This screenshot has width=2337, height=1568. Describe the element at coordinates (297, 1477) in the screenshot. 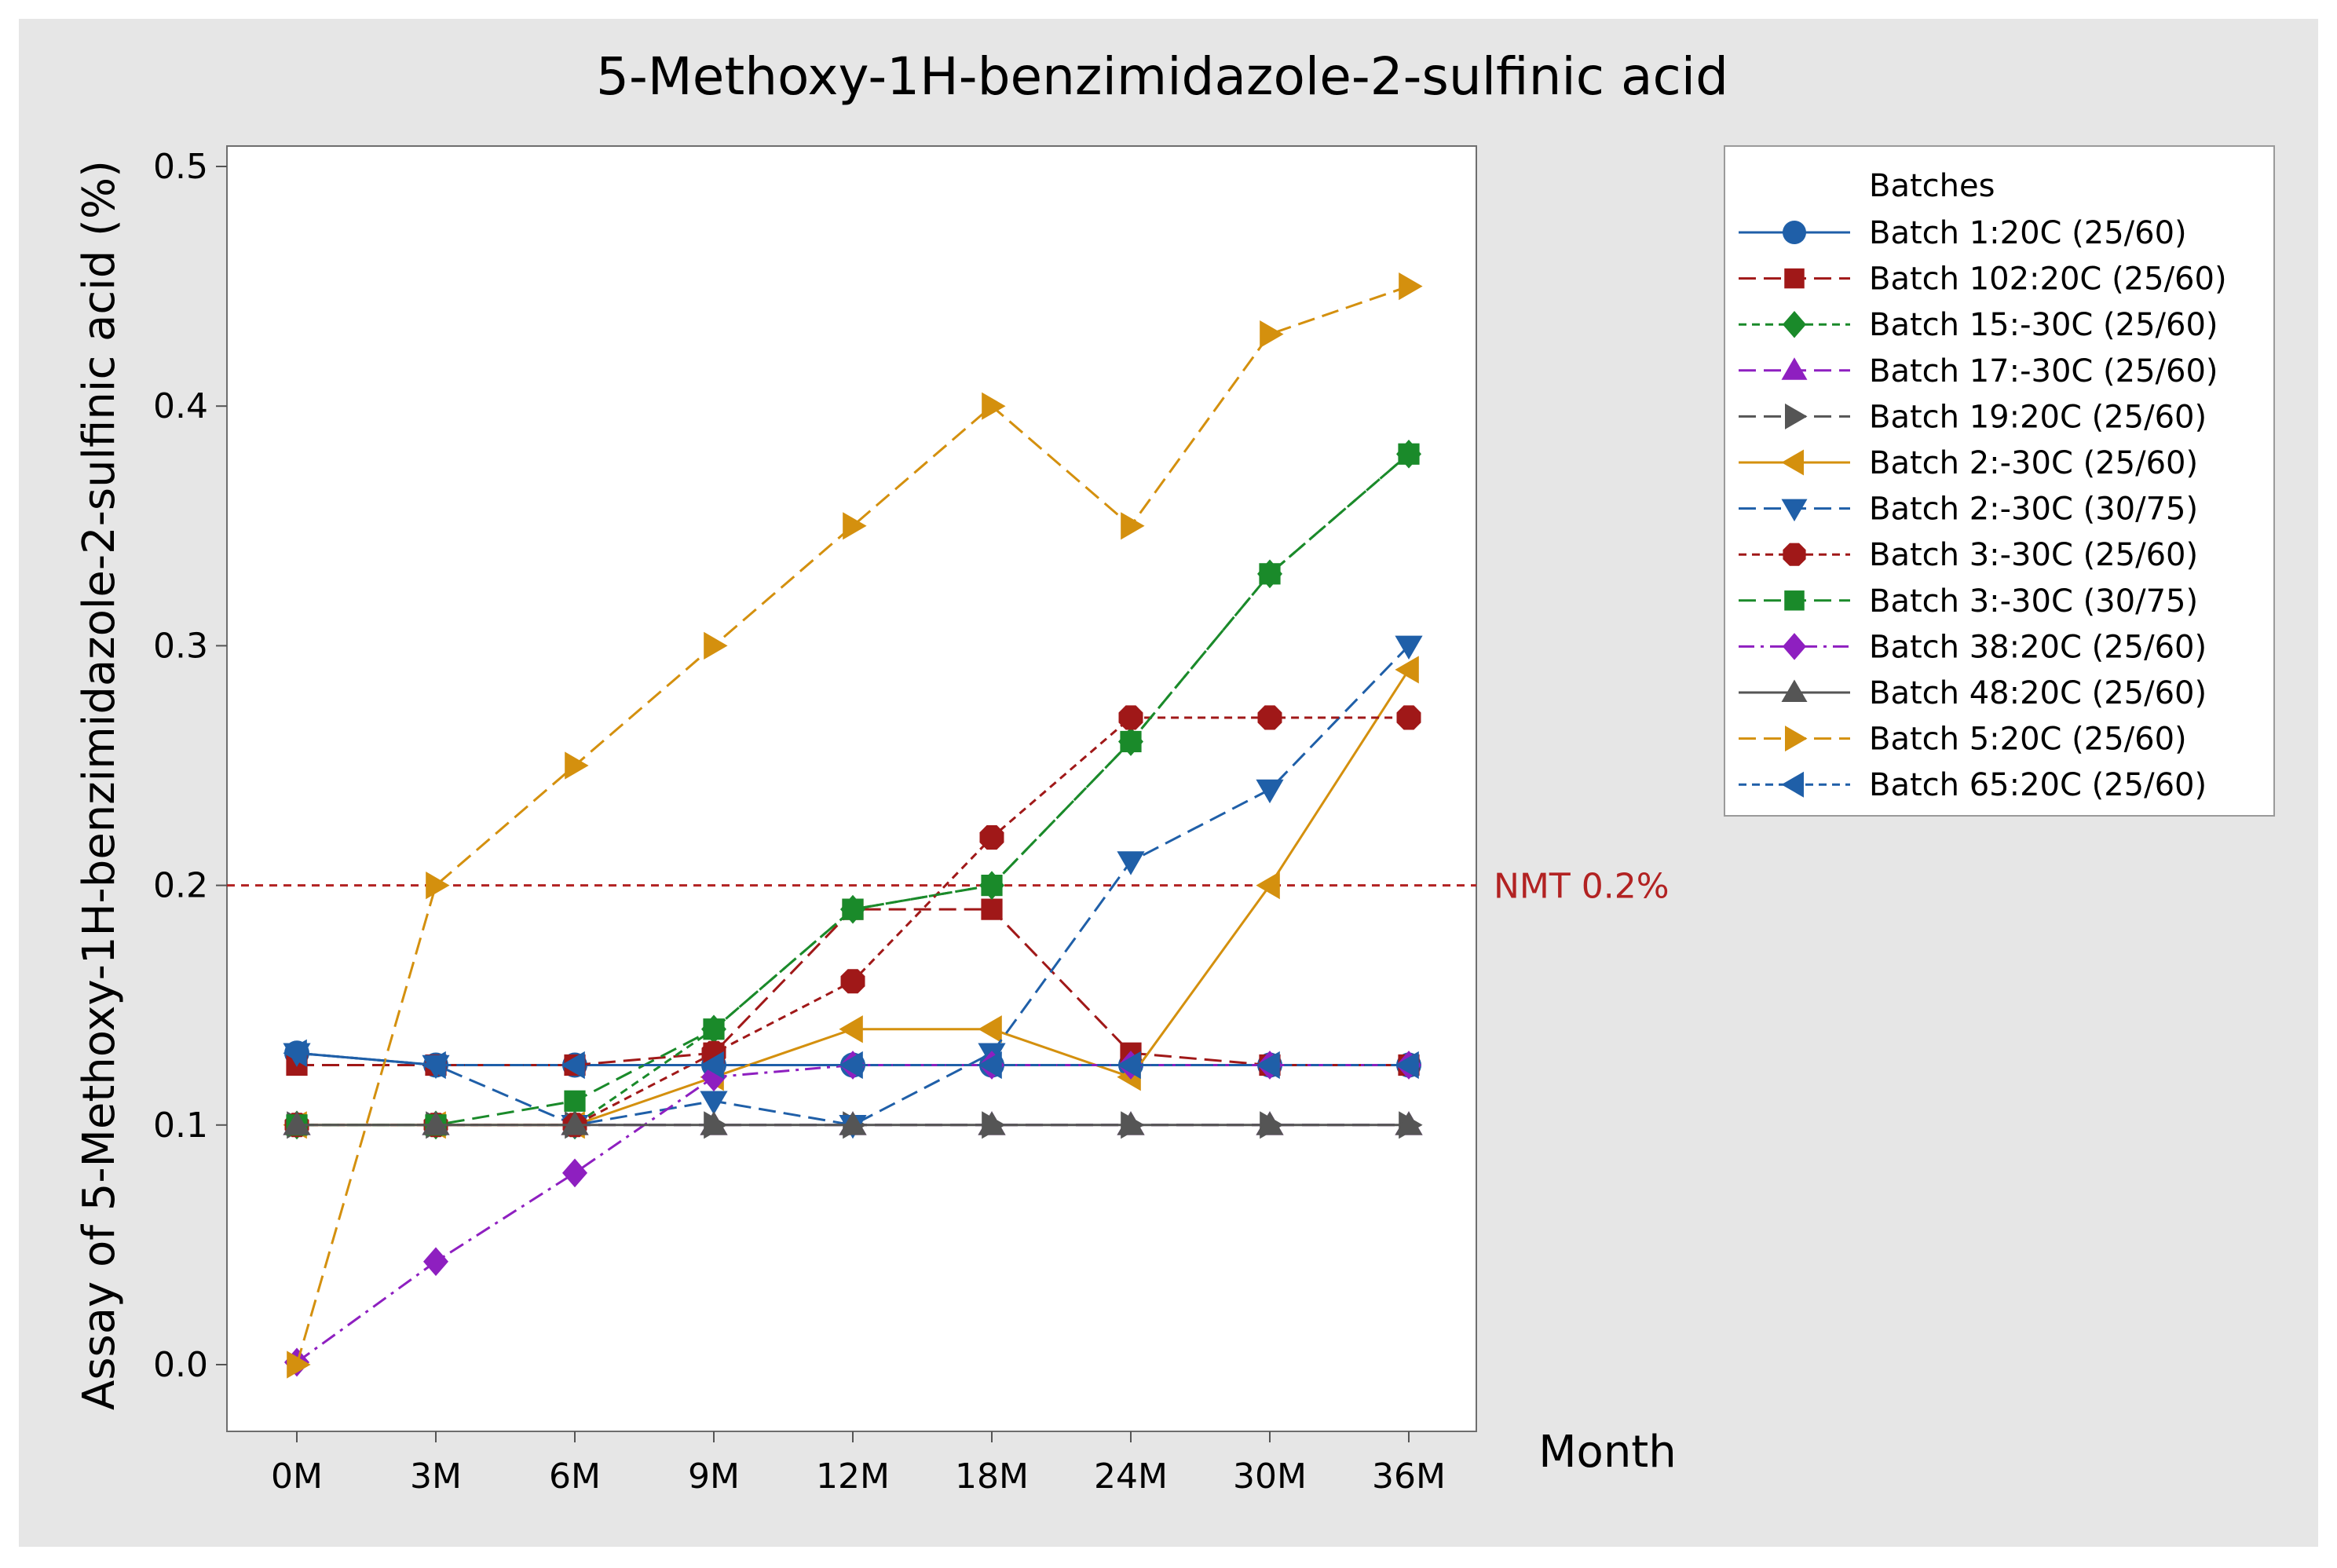

I see `x-tick-label: 0M` at that location.